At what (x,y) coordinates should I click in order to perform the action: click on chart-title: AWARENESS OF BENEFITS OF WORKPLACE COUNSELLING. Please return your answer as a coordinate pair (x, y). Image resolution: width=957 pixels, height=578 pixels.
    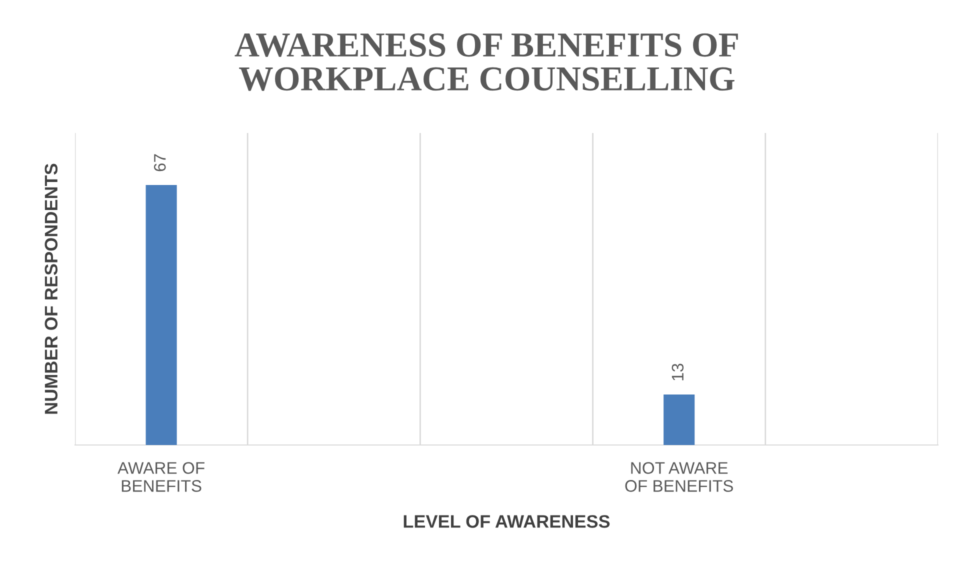
    Looking at the image, I should click on (486, 62).